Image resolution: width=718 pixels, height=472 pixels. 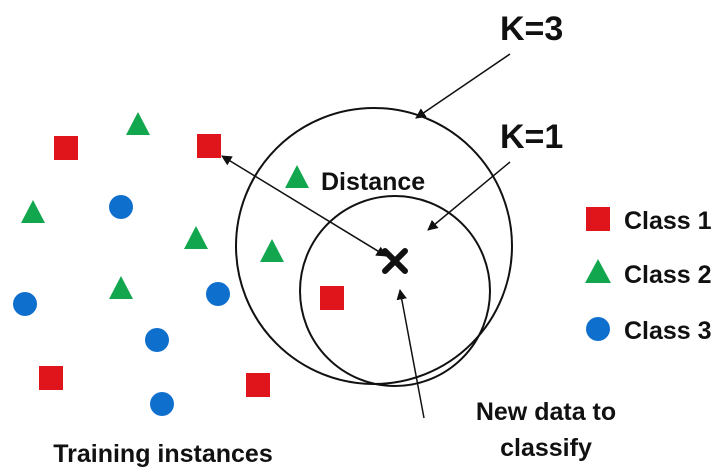 What do you see at coordinates (304, 206) in the screenshot?
I see `distance-arrow` at bounding box center [304, 206].